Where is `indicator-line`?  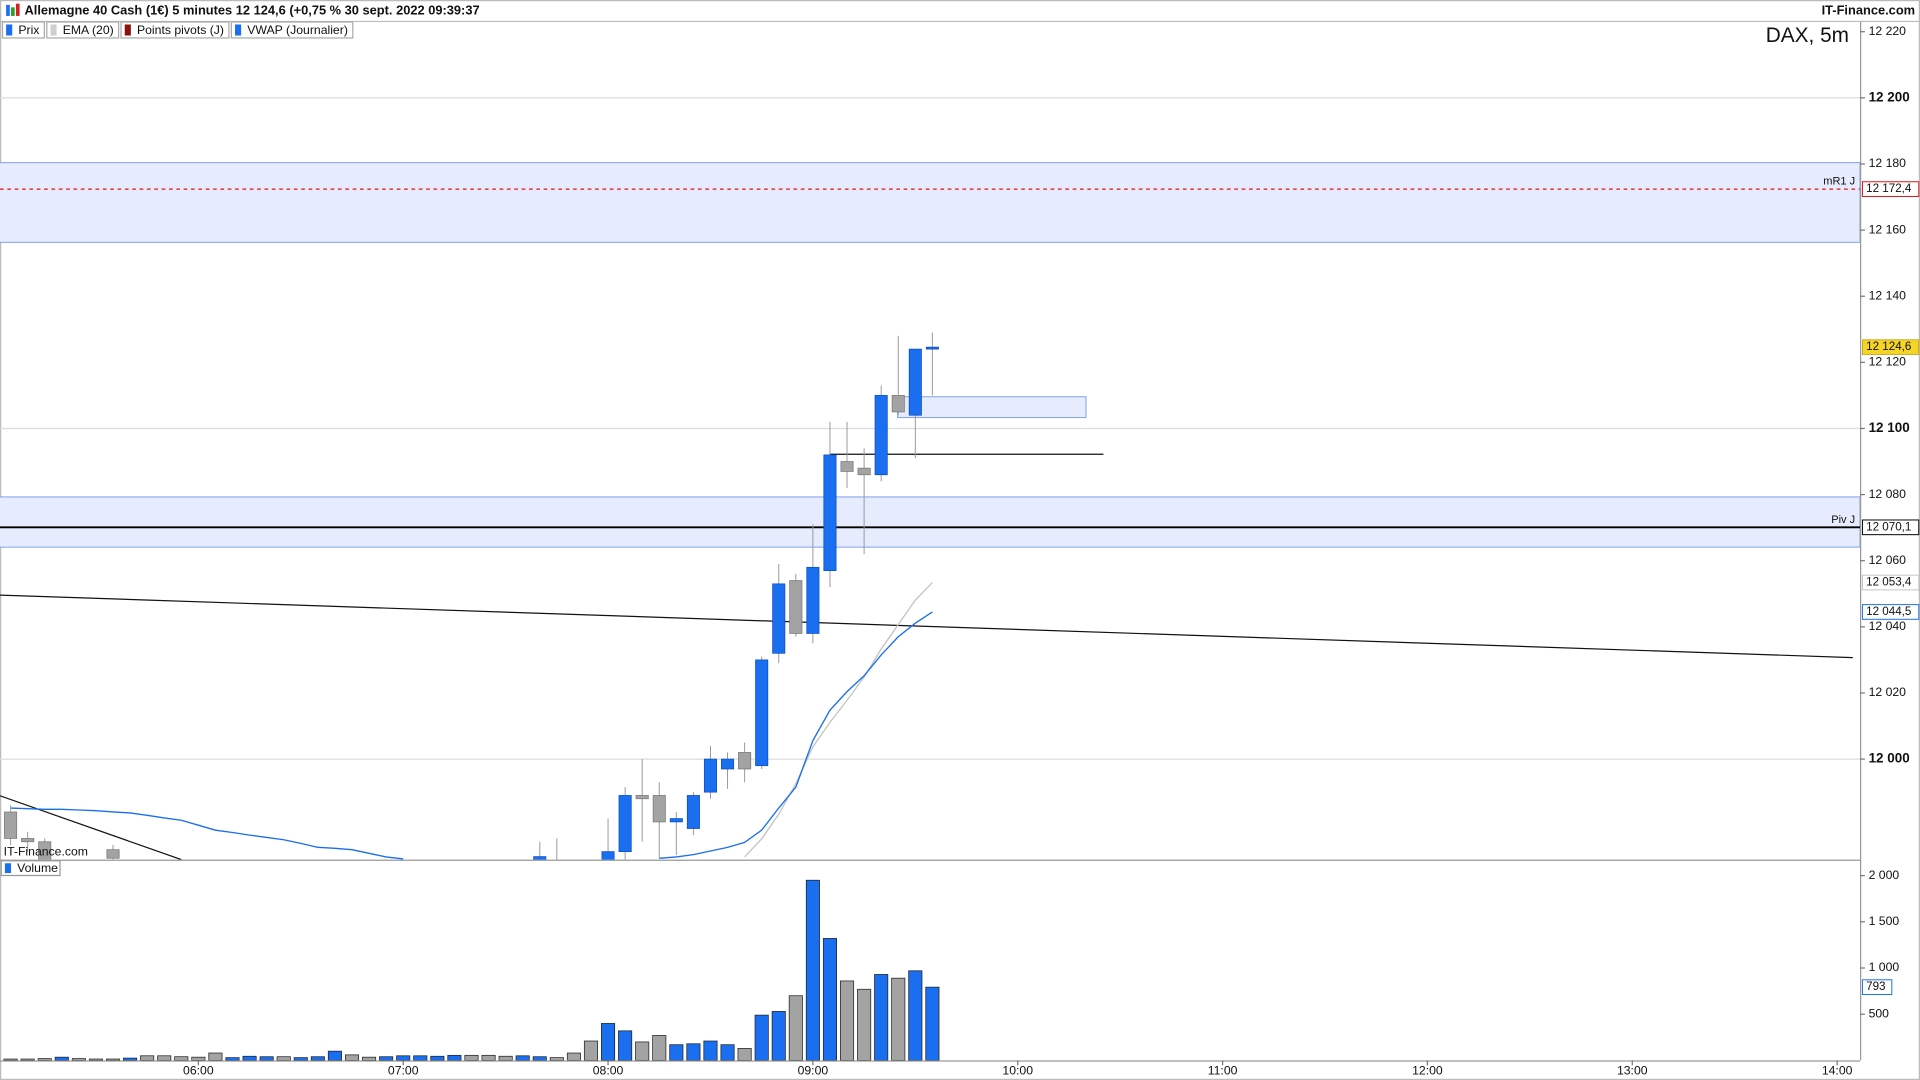 indicator-line is located at coordinates (471, 735).